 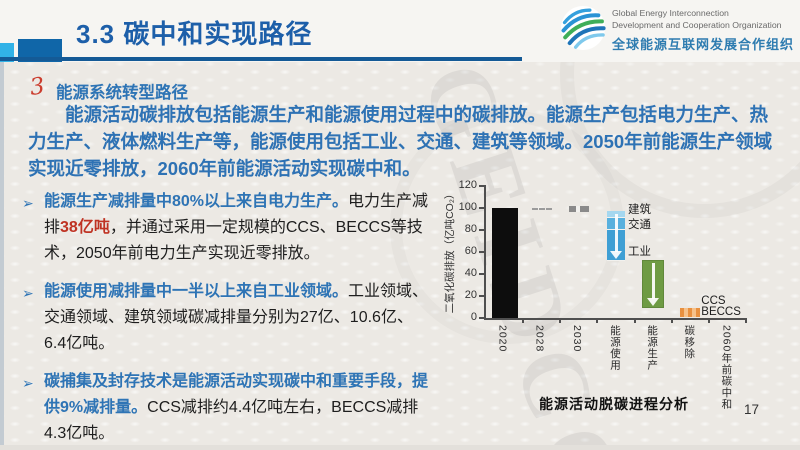 What do you see at coordinates (400, 447) in the screenshot?
I see `slide-bottom-edge` at bounding box center [400, 447].